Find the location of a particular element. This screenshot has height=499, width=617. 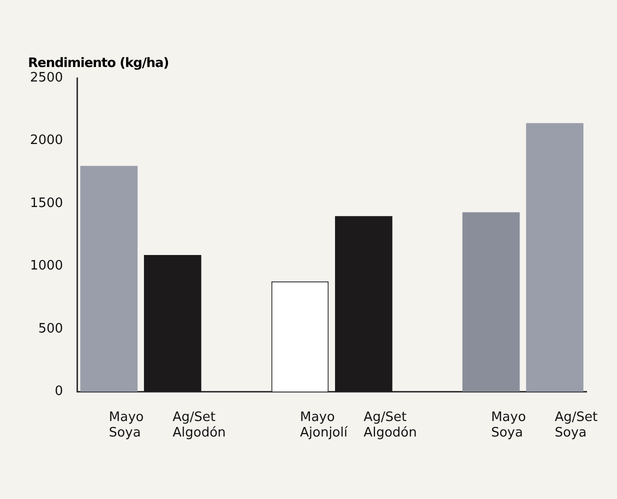

y-tick-label: 500 is located at coordinates (51, 328).